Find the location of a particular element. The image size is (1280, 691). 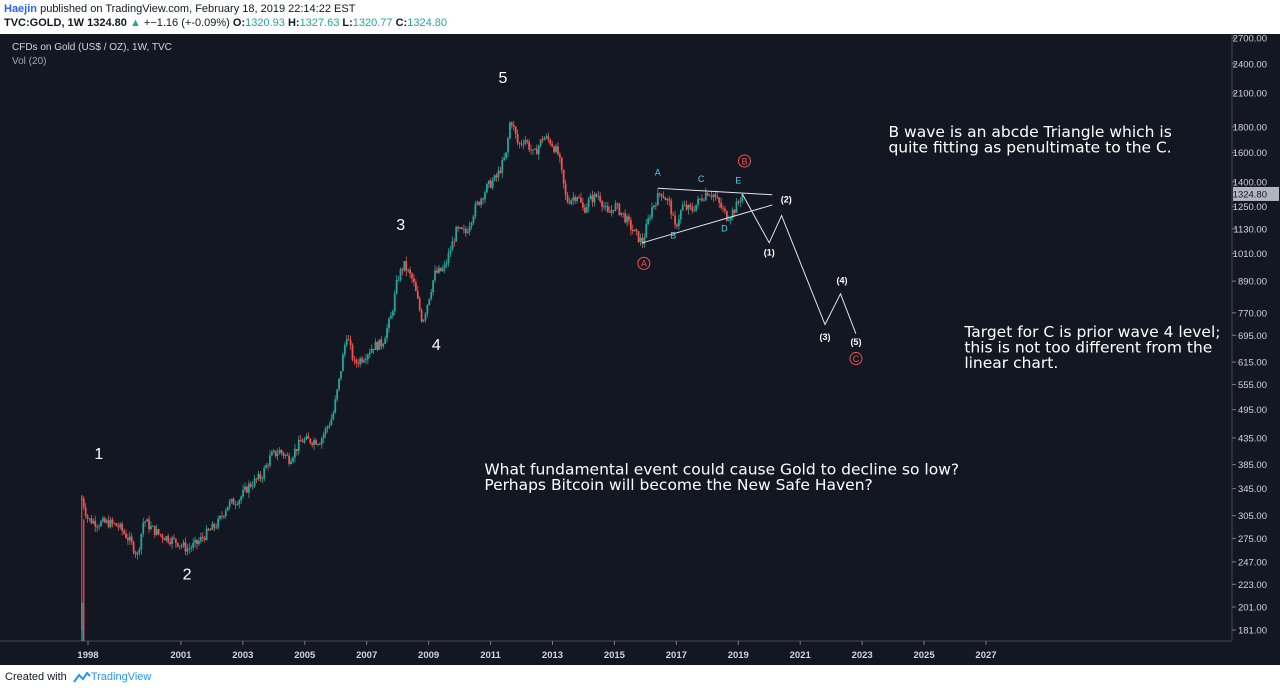

x-tick-label: 2021 is located at coordinates (801, 655).